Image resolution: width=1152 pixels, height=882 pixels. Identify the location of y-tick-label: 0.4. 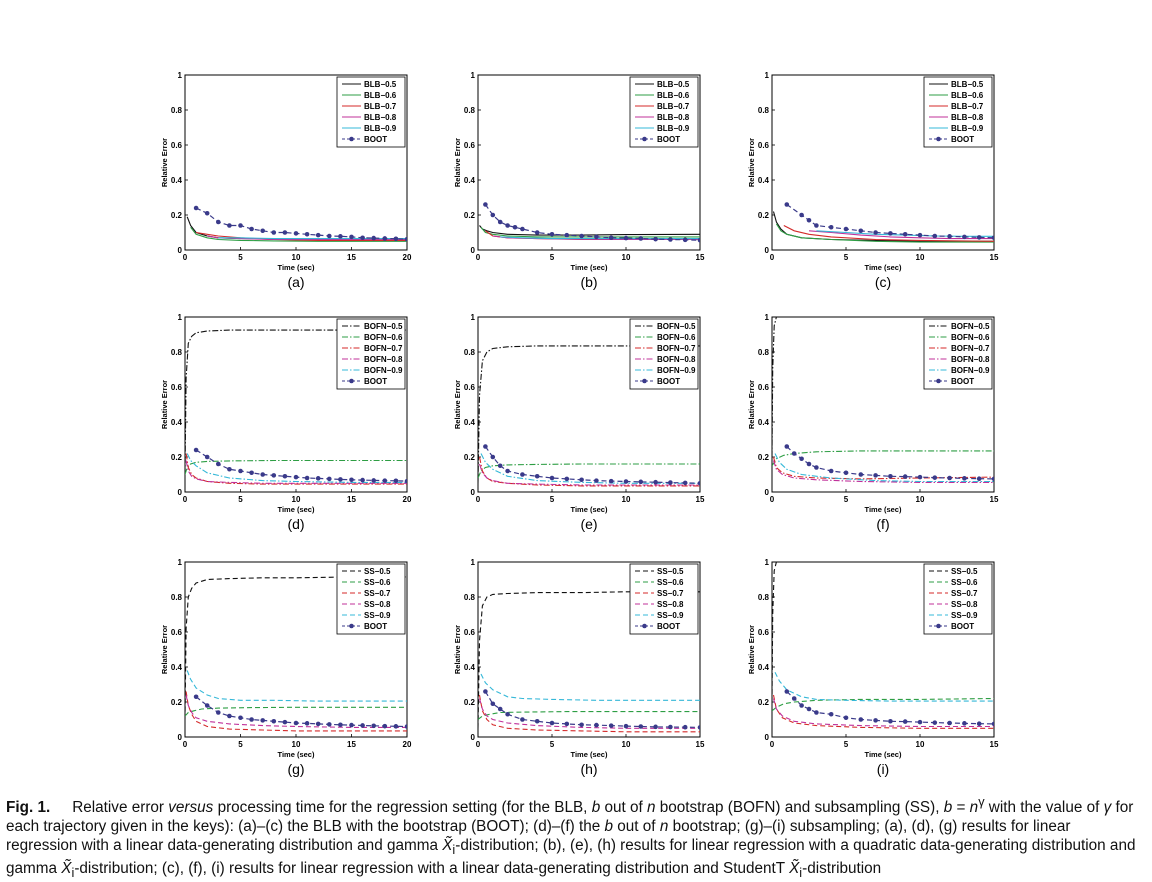
(764, 180).